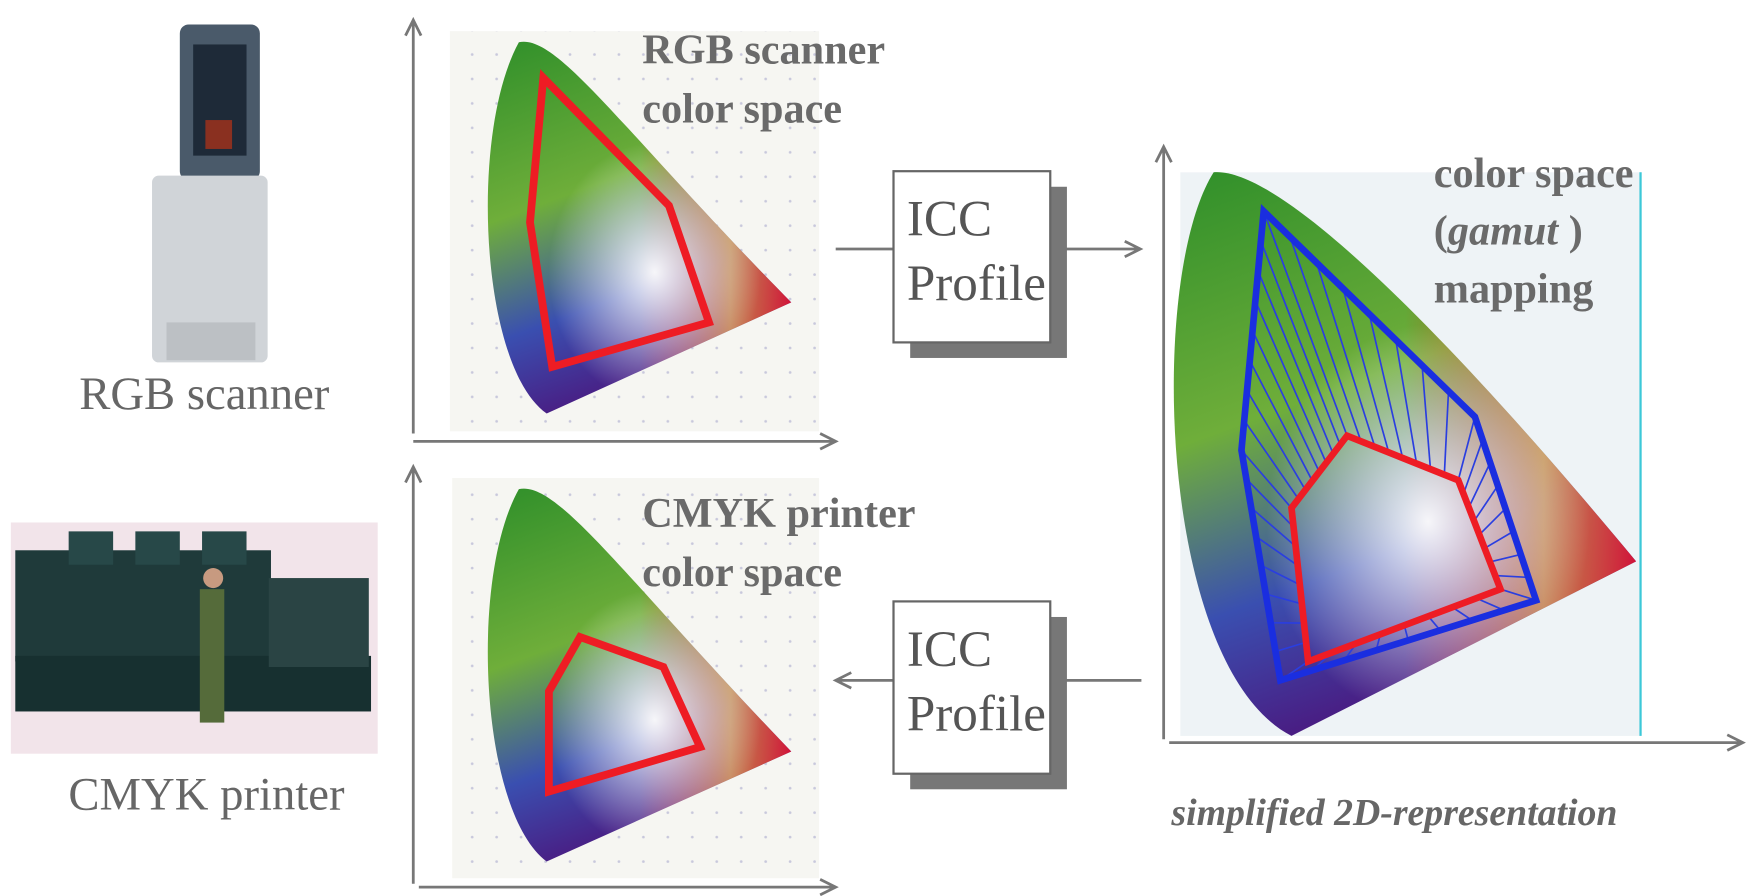 Image resolution: width=1747 pixels, height=896 pixels. I want to click on device-label: CMYK printer, so click(206, 794).